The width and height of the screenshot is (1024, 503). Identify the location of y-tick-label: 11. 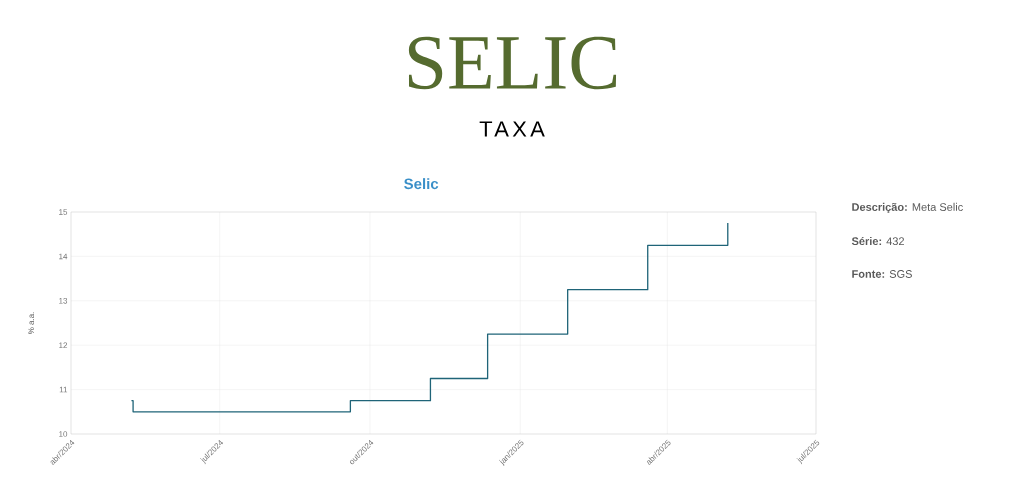
(63, 389).